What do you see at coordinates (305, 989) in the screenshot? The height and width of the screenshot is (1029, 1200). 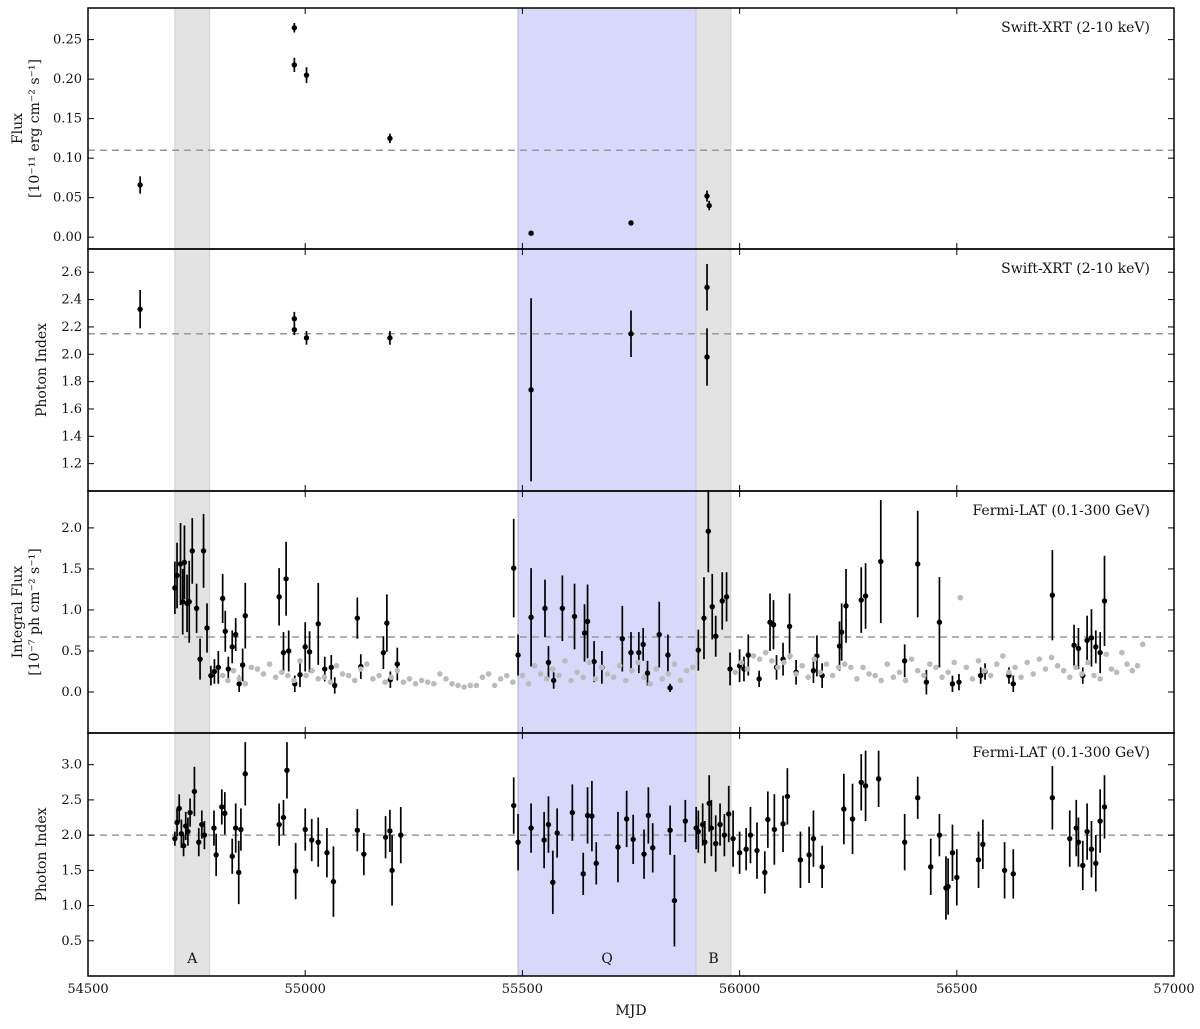 I see `x-tick-label: 55000` at bounding box center [305, 989].